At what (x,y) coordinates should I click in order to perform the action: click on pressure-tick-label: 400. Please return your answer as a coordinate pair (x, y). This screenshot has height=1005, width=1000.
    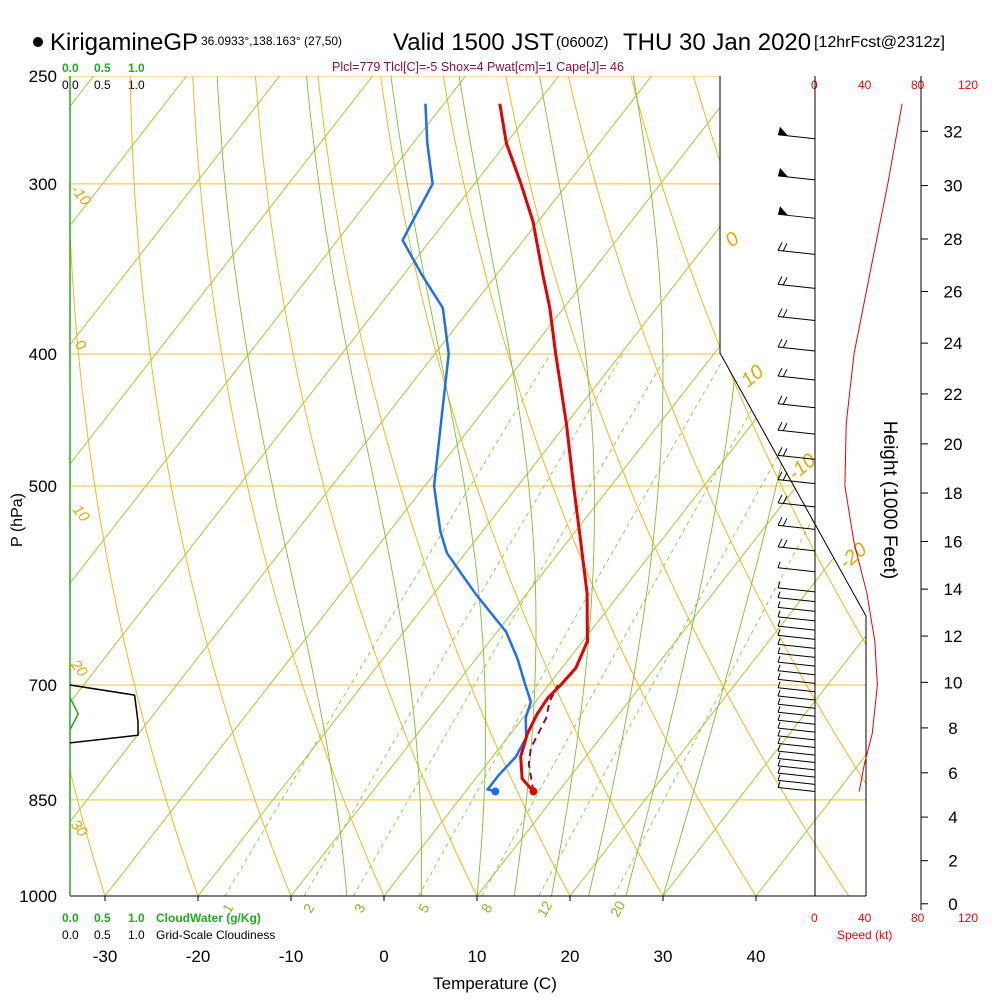
    Looking at the image, I should click on (43, 354).